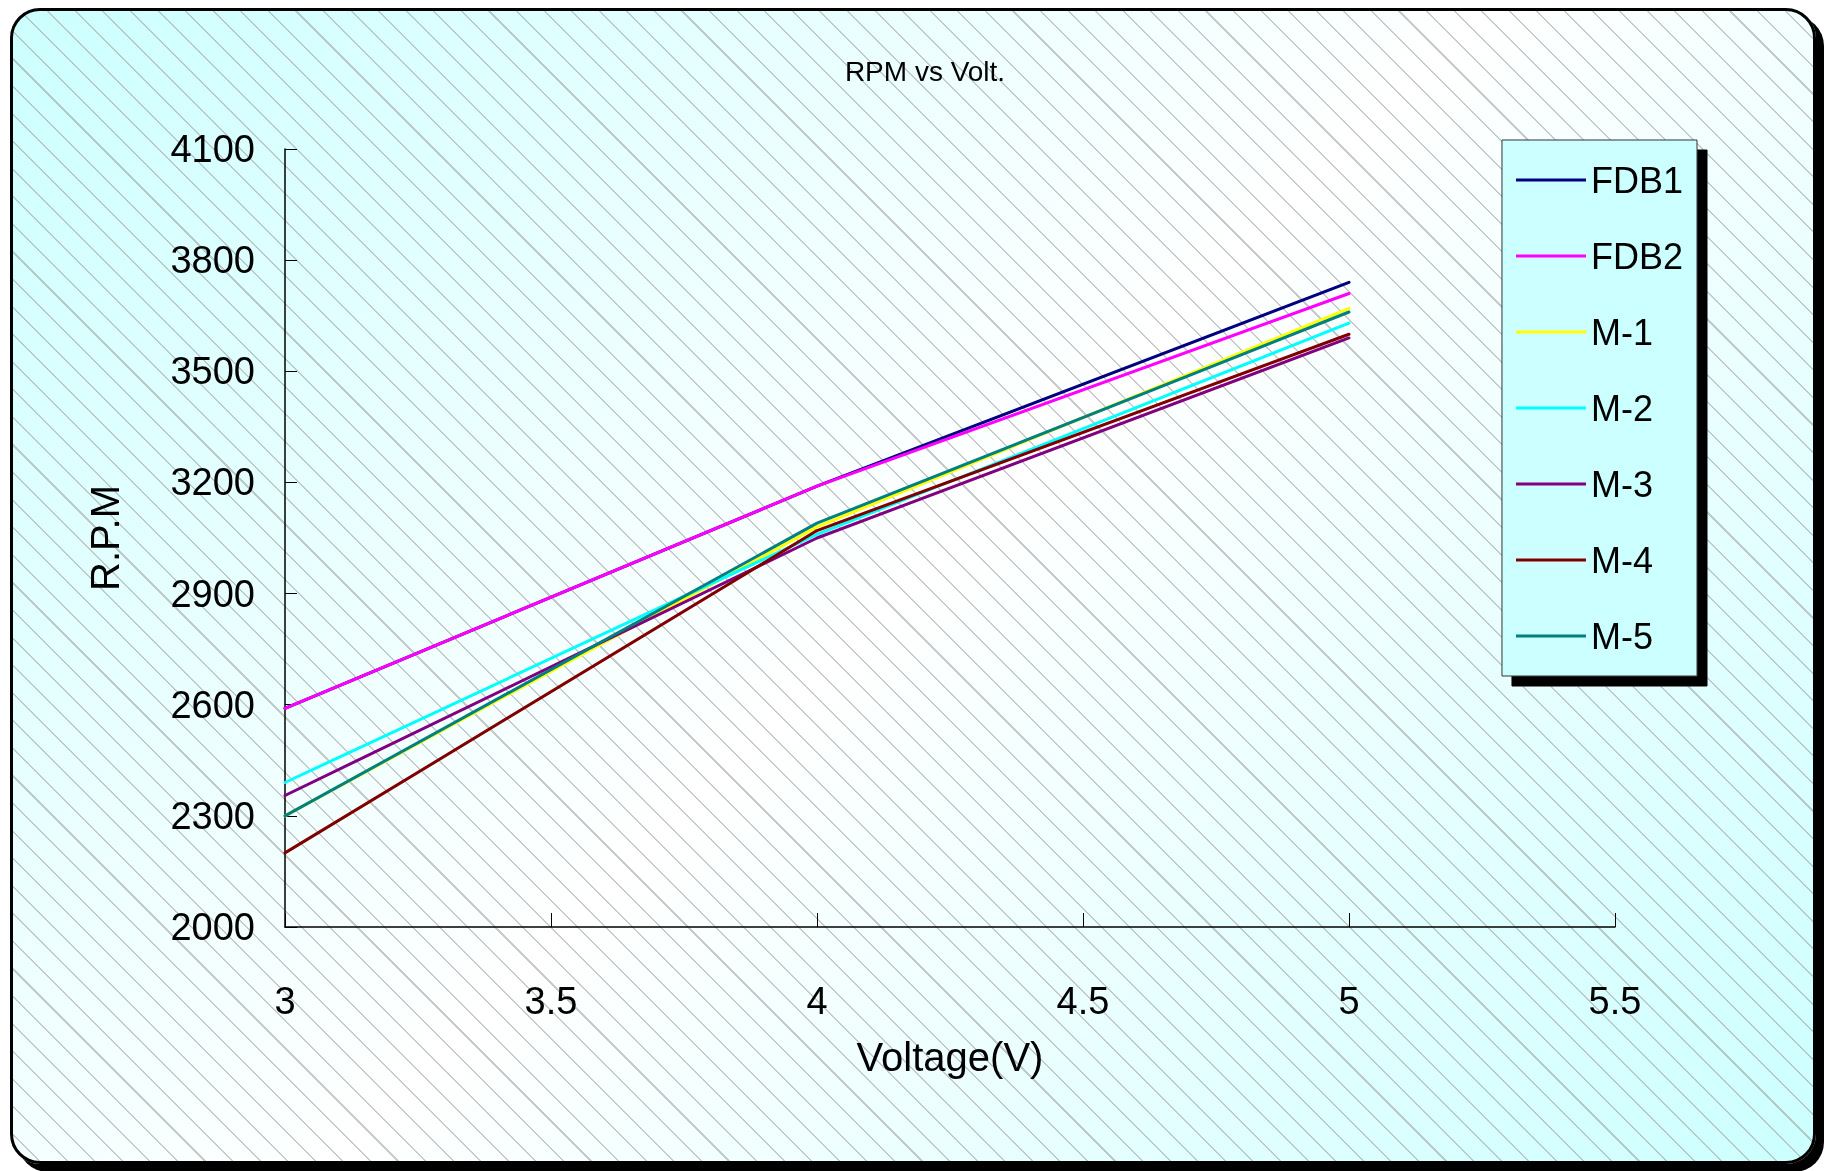 The height and width of the screenshot is (1171, 1837). I want to click on x-tick-label: 5.5, so click(1615, 1001).